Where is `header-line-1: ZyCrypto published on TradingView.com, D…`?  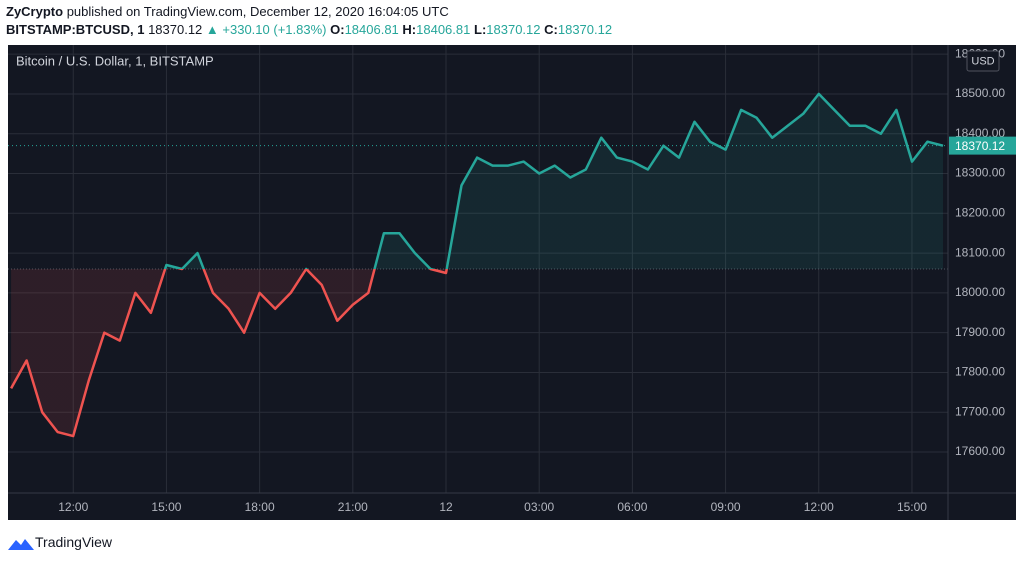 header-line-1: ZyCrypto published on TradingView.com, D… is located at coordinates (227, 11).